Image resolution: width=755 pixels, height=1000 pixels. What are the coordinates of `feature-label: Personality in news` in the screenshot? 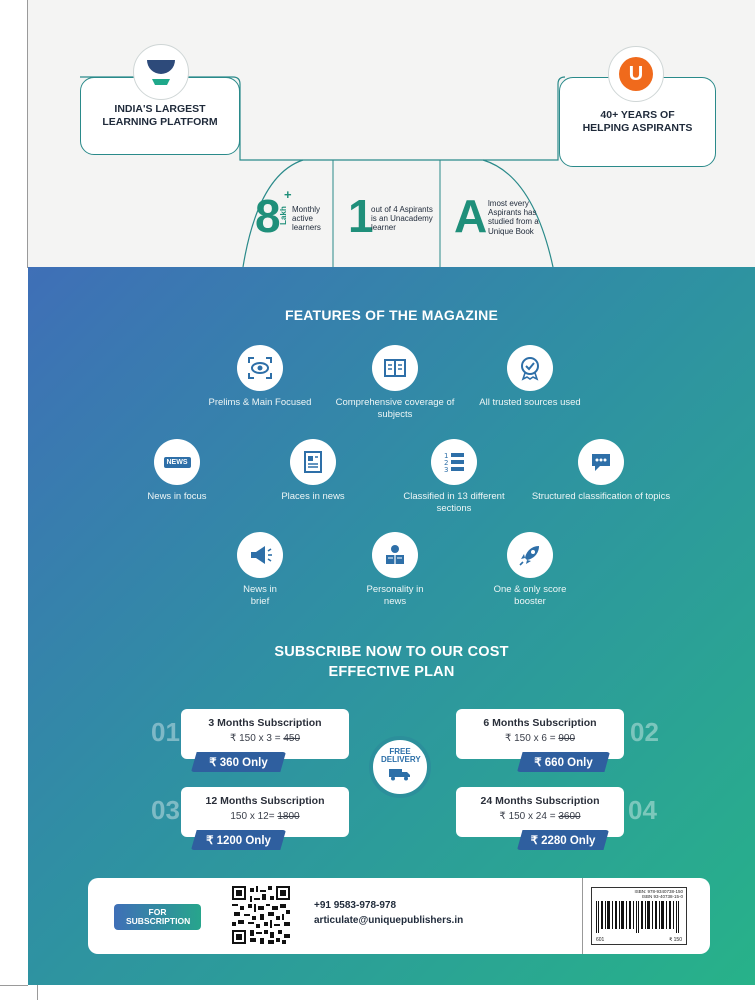 It's located at (395, 595).